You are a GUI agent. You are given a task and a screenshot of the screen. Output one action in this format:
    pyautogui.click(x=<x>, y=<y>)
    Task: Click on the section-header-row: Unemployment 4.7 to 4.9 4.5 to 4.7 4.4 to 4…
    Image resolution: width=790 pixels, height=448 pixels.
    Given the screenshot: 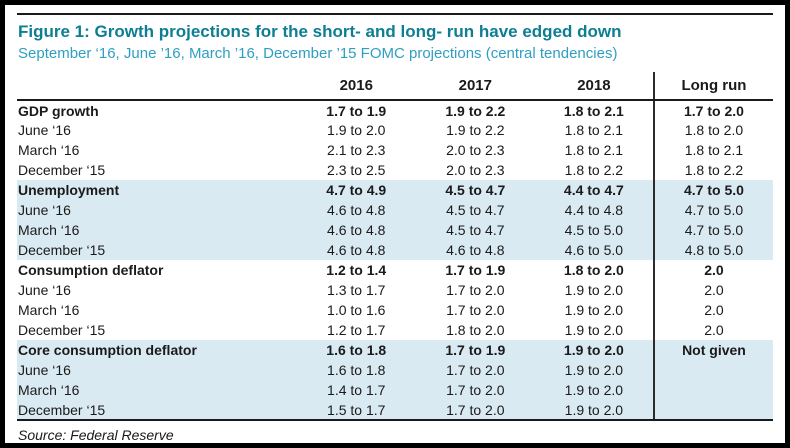 What is the action you would take?
    pyautogui.click(x=395, y=190)
    